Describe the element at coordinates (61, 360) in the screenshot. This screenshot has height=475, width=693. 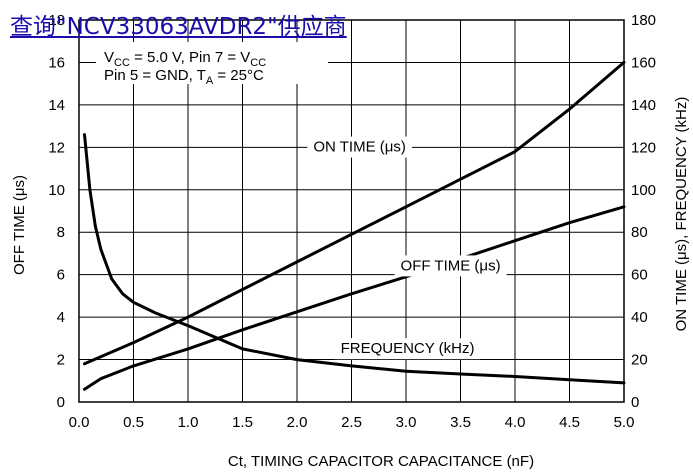
I see `y-left-tick-label: 2` at that location.